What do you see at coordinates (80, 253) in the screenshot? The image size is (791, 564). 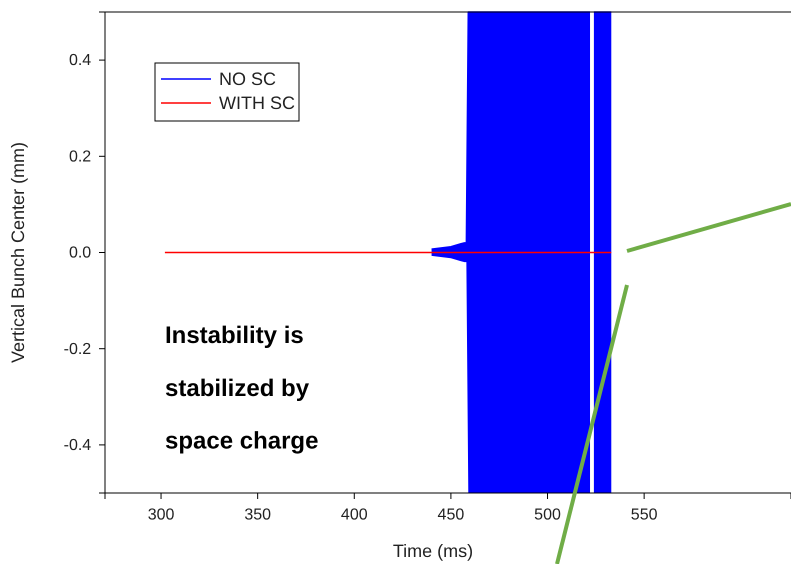 I see `y-tick-label: 0.0` at bounding box center [80, 253].